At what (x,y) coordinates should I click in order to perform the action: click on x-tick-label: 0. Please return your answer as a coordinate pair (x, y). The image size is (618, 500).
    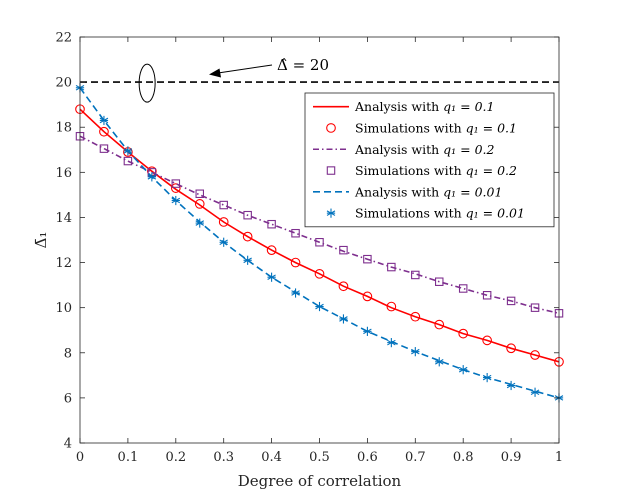
    Looking at the image, I should click on (80, 457).